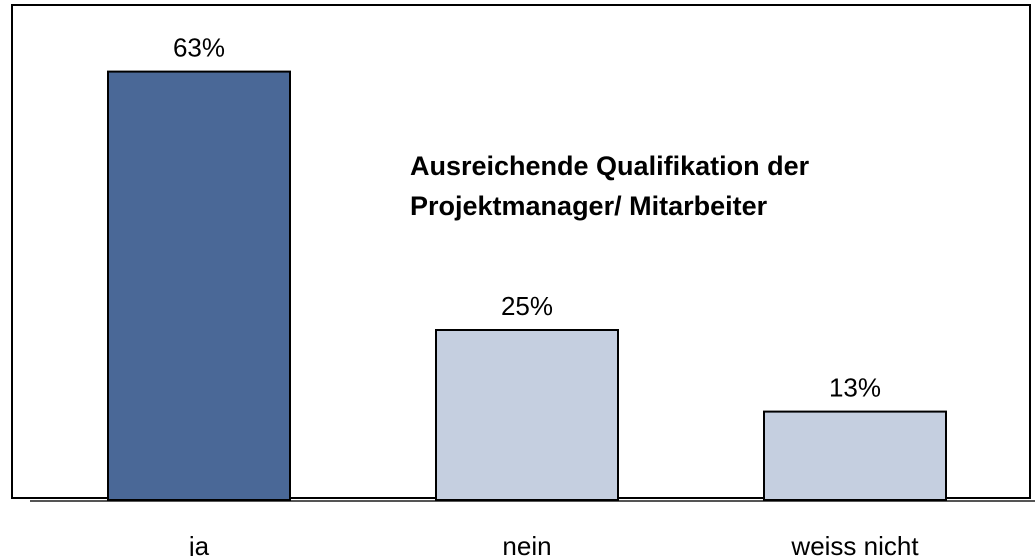 The image size is (1035, 556). I want to click on x-tick-label: ja, so click(199, 543).